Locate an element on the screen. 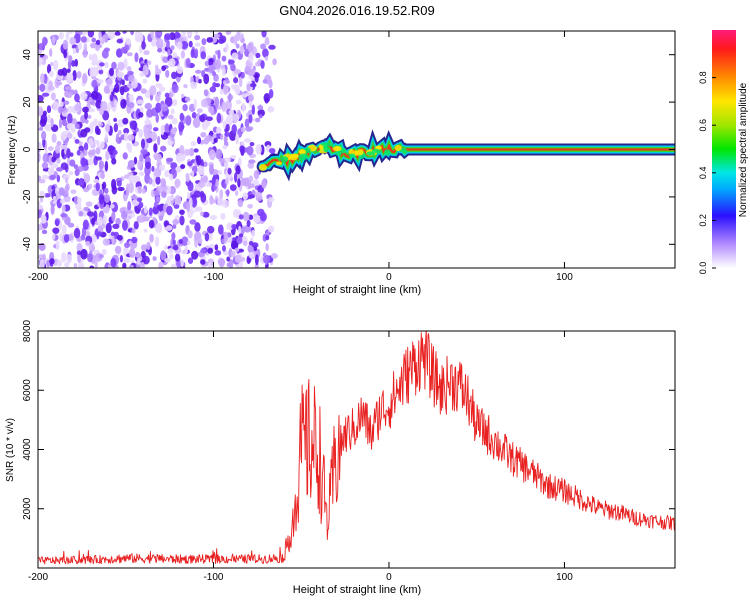  x-tick-label: 100 is located at coordinates (564, 577).